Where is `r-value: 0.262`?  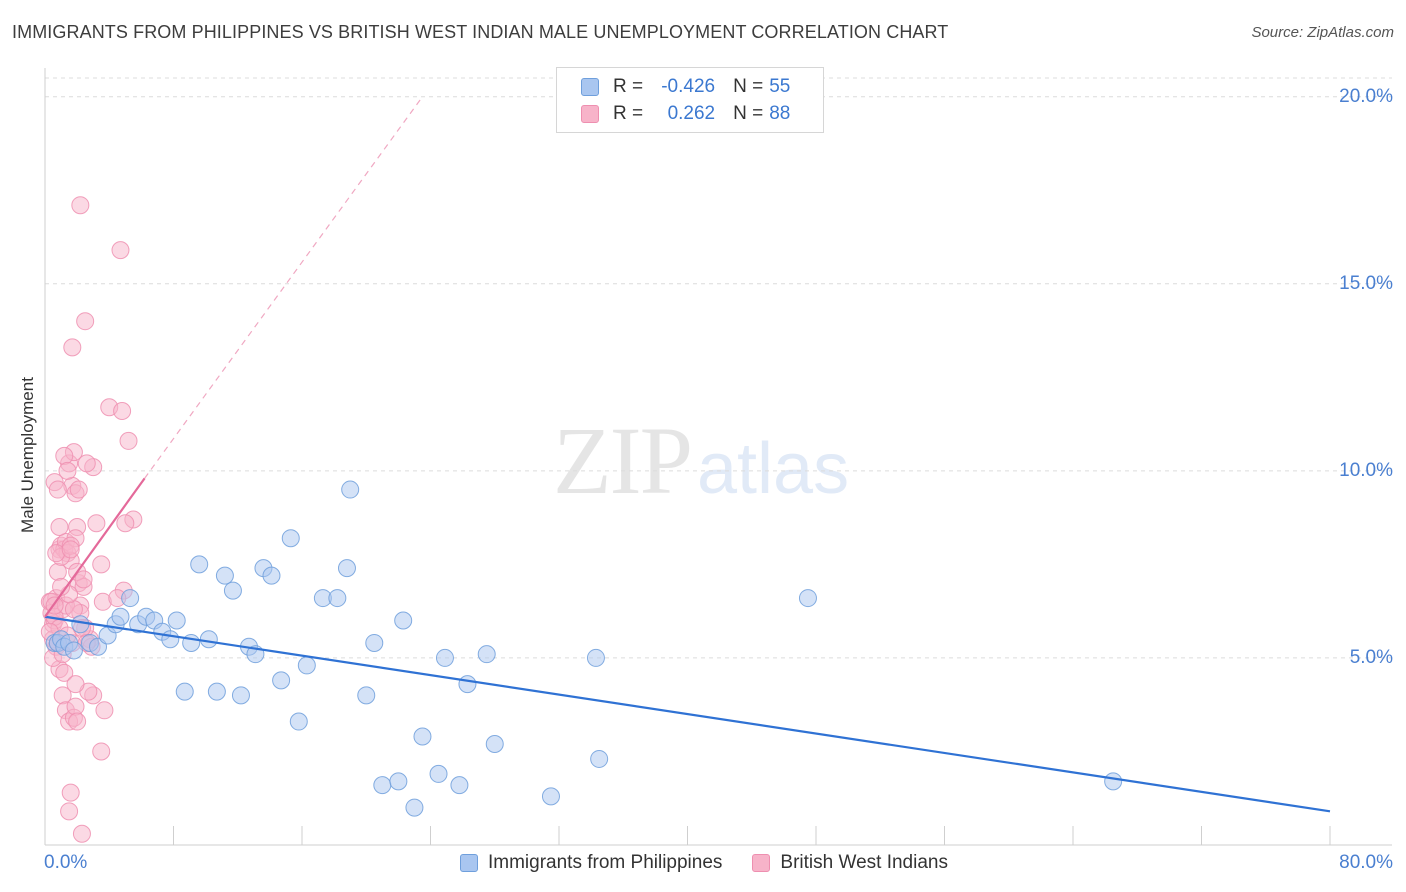 r-value: 0.262 is located at coordinates (691, 113).